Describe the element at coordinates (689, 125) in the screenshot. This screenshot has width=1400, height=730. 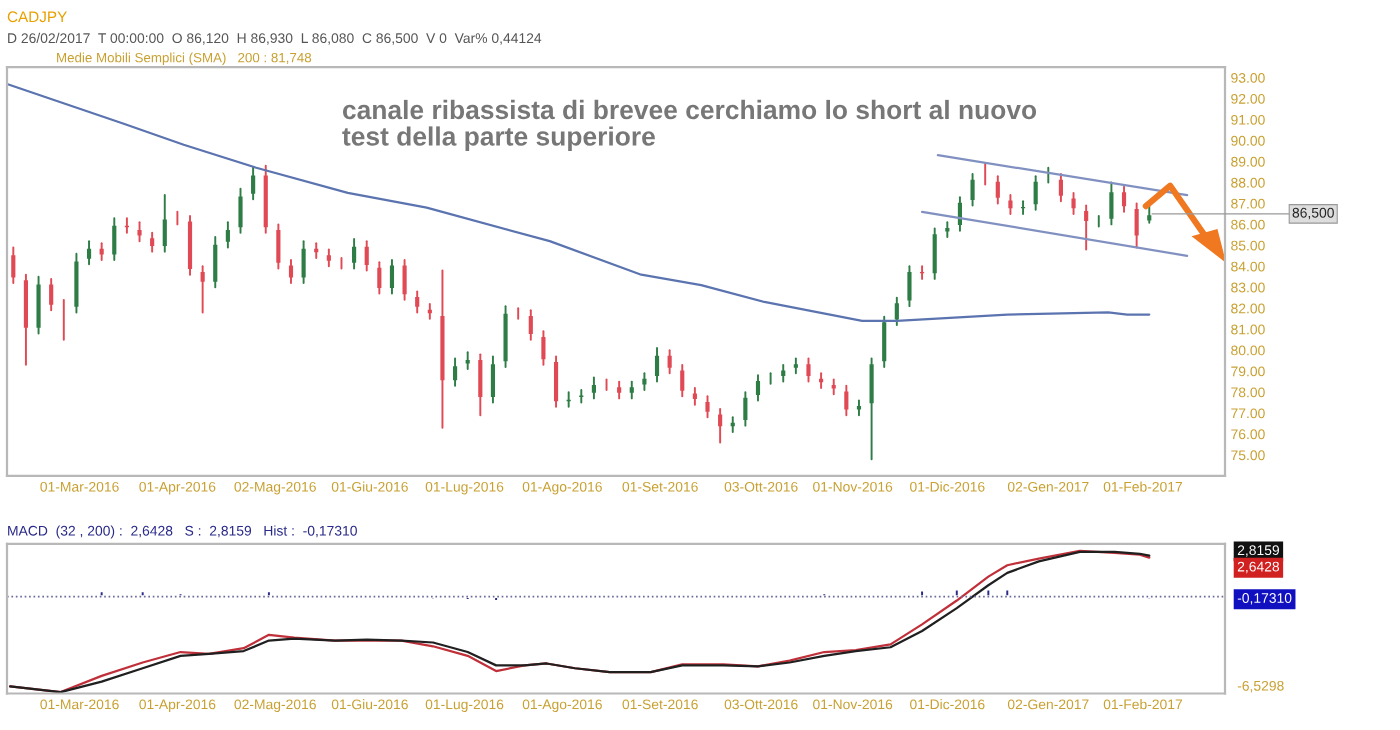
I see `annotation: canale ribassista di brevee cerchiamo lo short al nuovo test della parte superiore` at that location.